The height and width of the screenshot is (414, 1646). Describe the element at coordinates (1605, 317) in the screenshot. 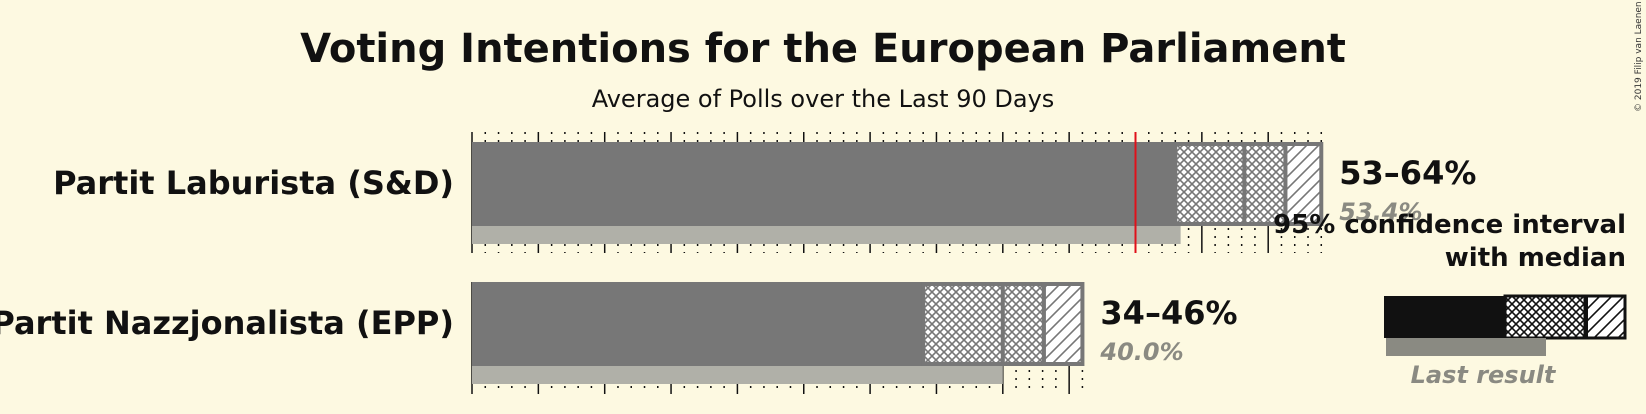

I see `legend-ci95-bar` at that location.